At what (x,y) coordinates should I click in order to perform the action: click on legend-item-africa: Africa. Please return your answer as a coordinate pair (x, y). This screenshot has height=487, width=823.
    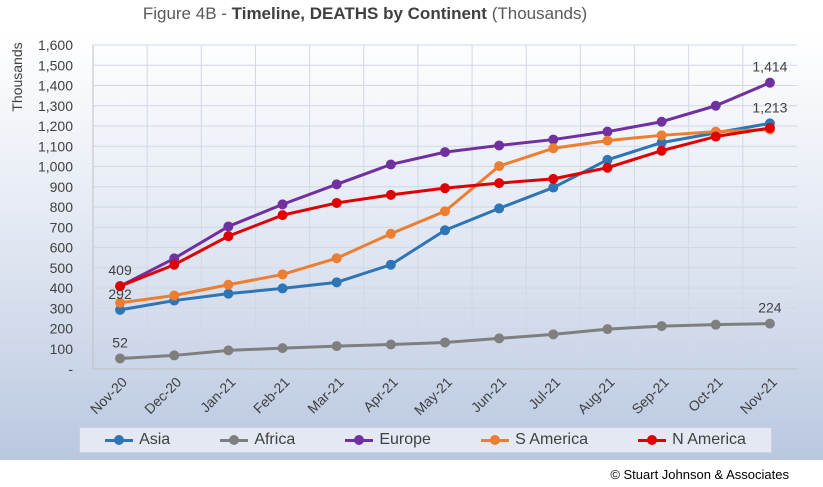
    Looking at the image, I should click on (257, 440).